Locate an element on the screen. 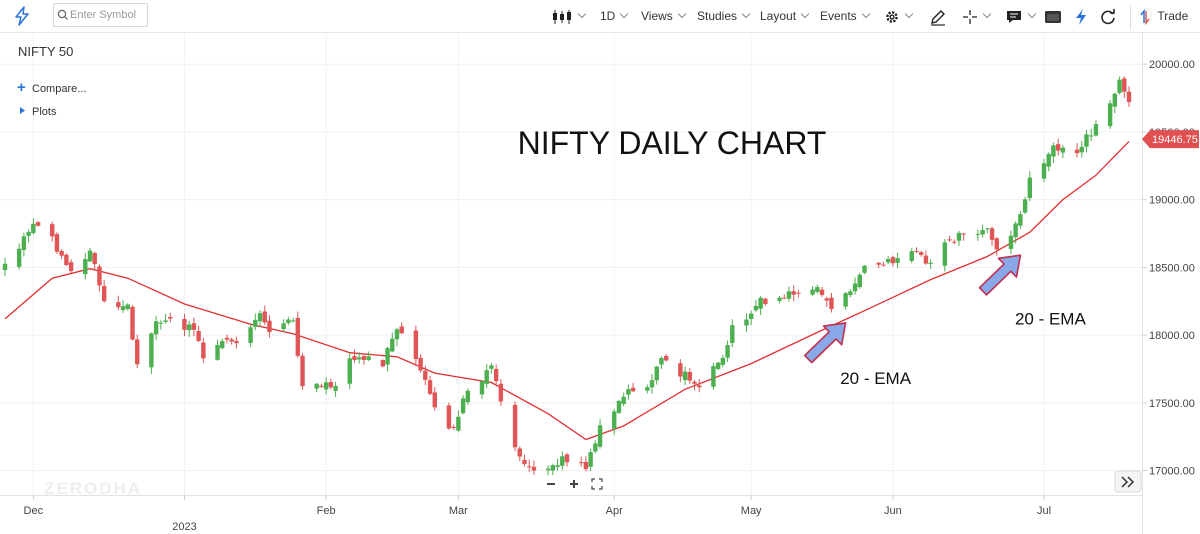 The width and height of the screenshot is (1200, 534). trade-label: Trade is located at coordinates (1173, 16).